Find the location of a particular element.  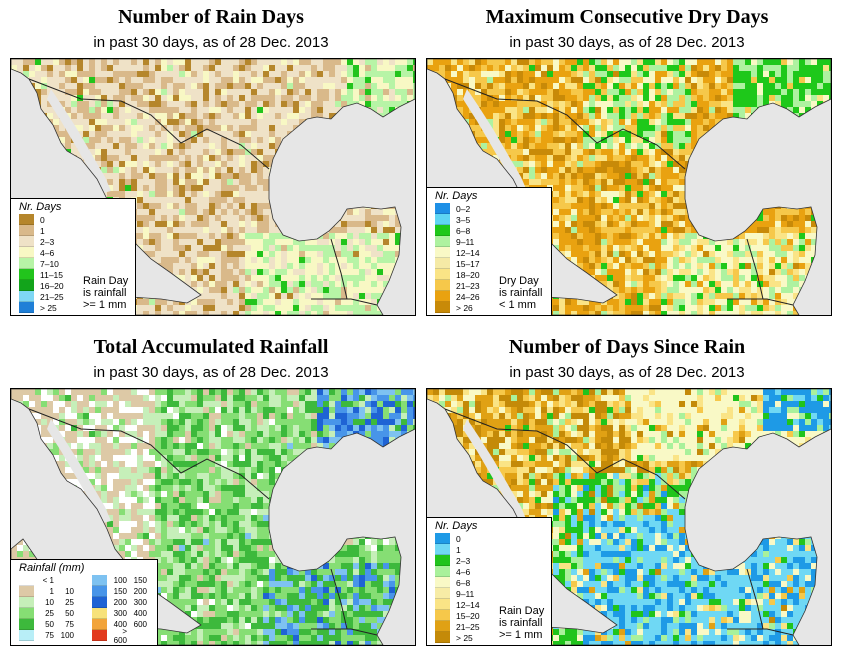

legend-label: 12–14 is located at coordinates (468, 252).